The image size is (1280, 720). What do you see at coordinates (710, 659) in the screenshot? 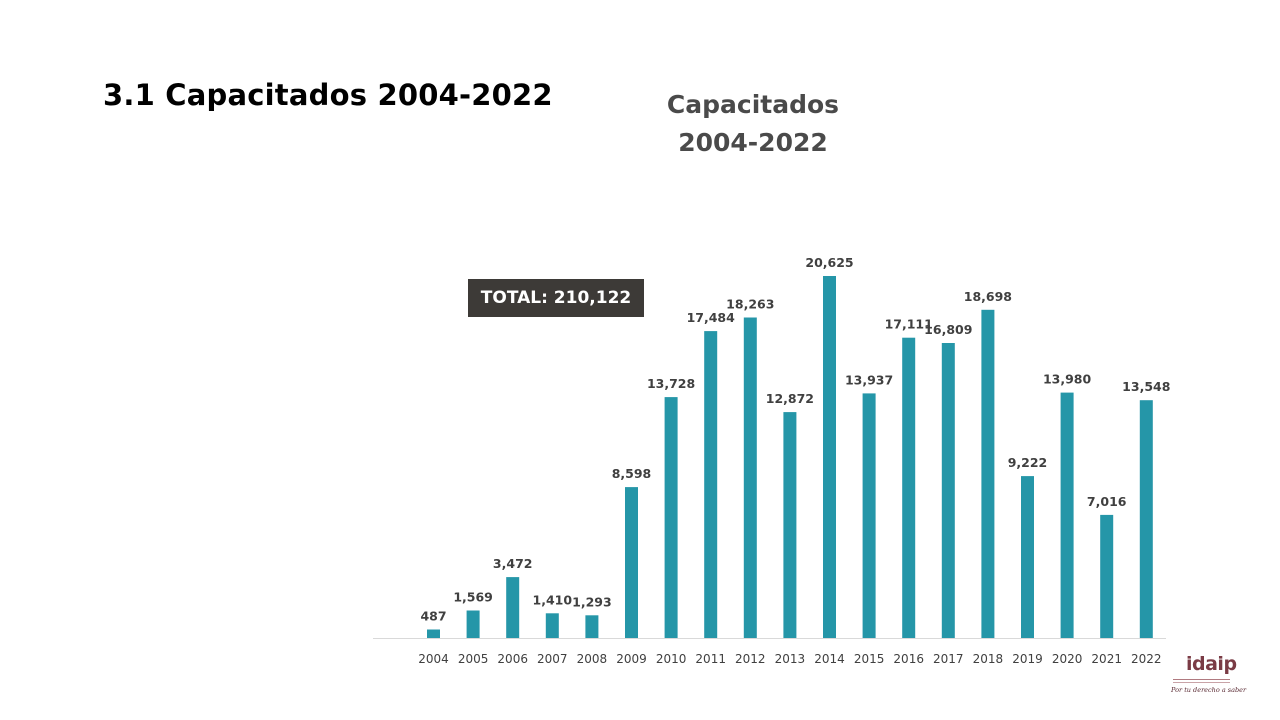
I see `x-tick-2011: 2011` at bounding box center [710, 659].